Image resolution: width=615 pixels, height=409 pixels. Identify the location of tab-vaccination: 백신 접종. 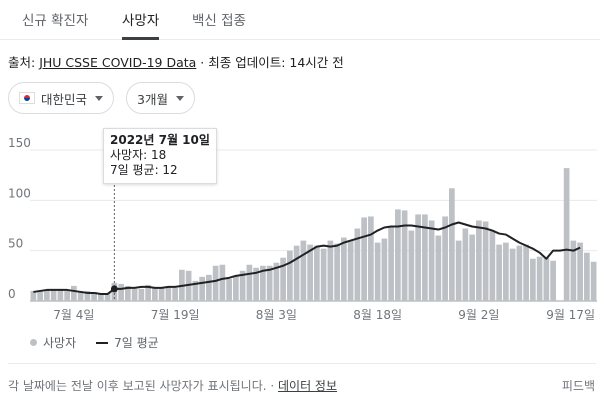
(219, 21).